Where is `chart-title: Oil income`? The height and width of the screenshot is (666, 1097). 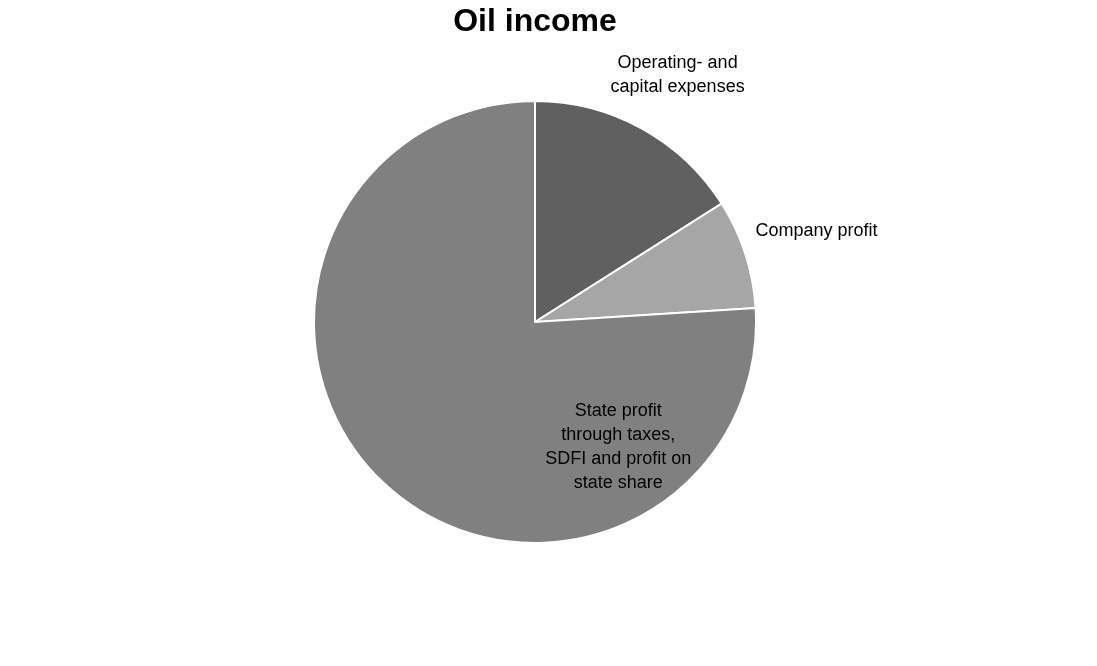 chart-title: Oil income is located at coordinates (535, 20).